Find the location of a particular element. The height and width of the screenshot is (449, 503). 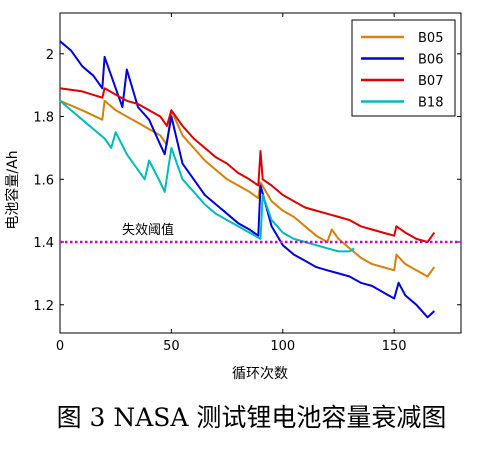

y-axis-label: 电池容量/Ah is located at coordinates (12, 189).